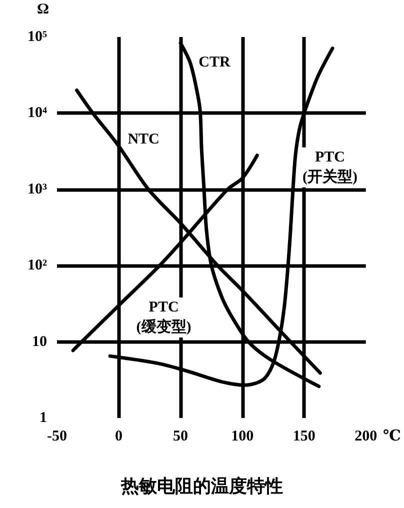 Image resolution: width=404 pixels, height=508 pixels. I want to click on series-label: CTR, so click(214, 62).